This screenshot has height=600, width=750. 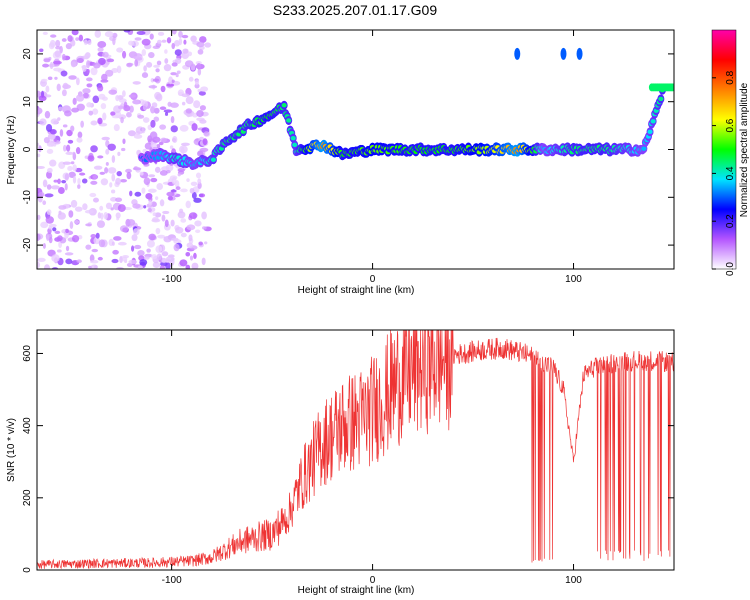 I want to click on y-tick-label: 10, so click(x=27, y=102).